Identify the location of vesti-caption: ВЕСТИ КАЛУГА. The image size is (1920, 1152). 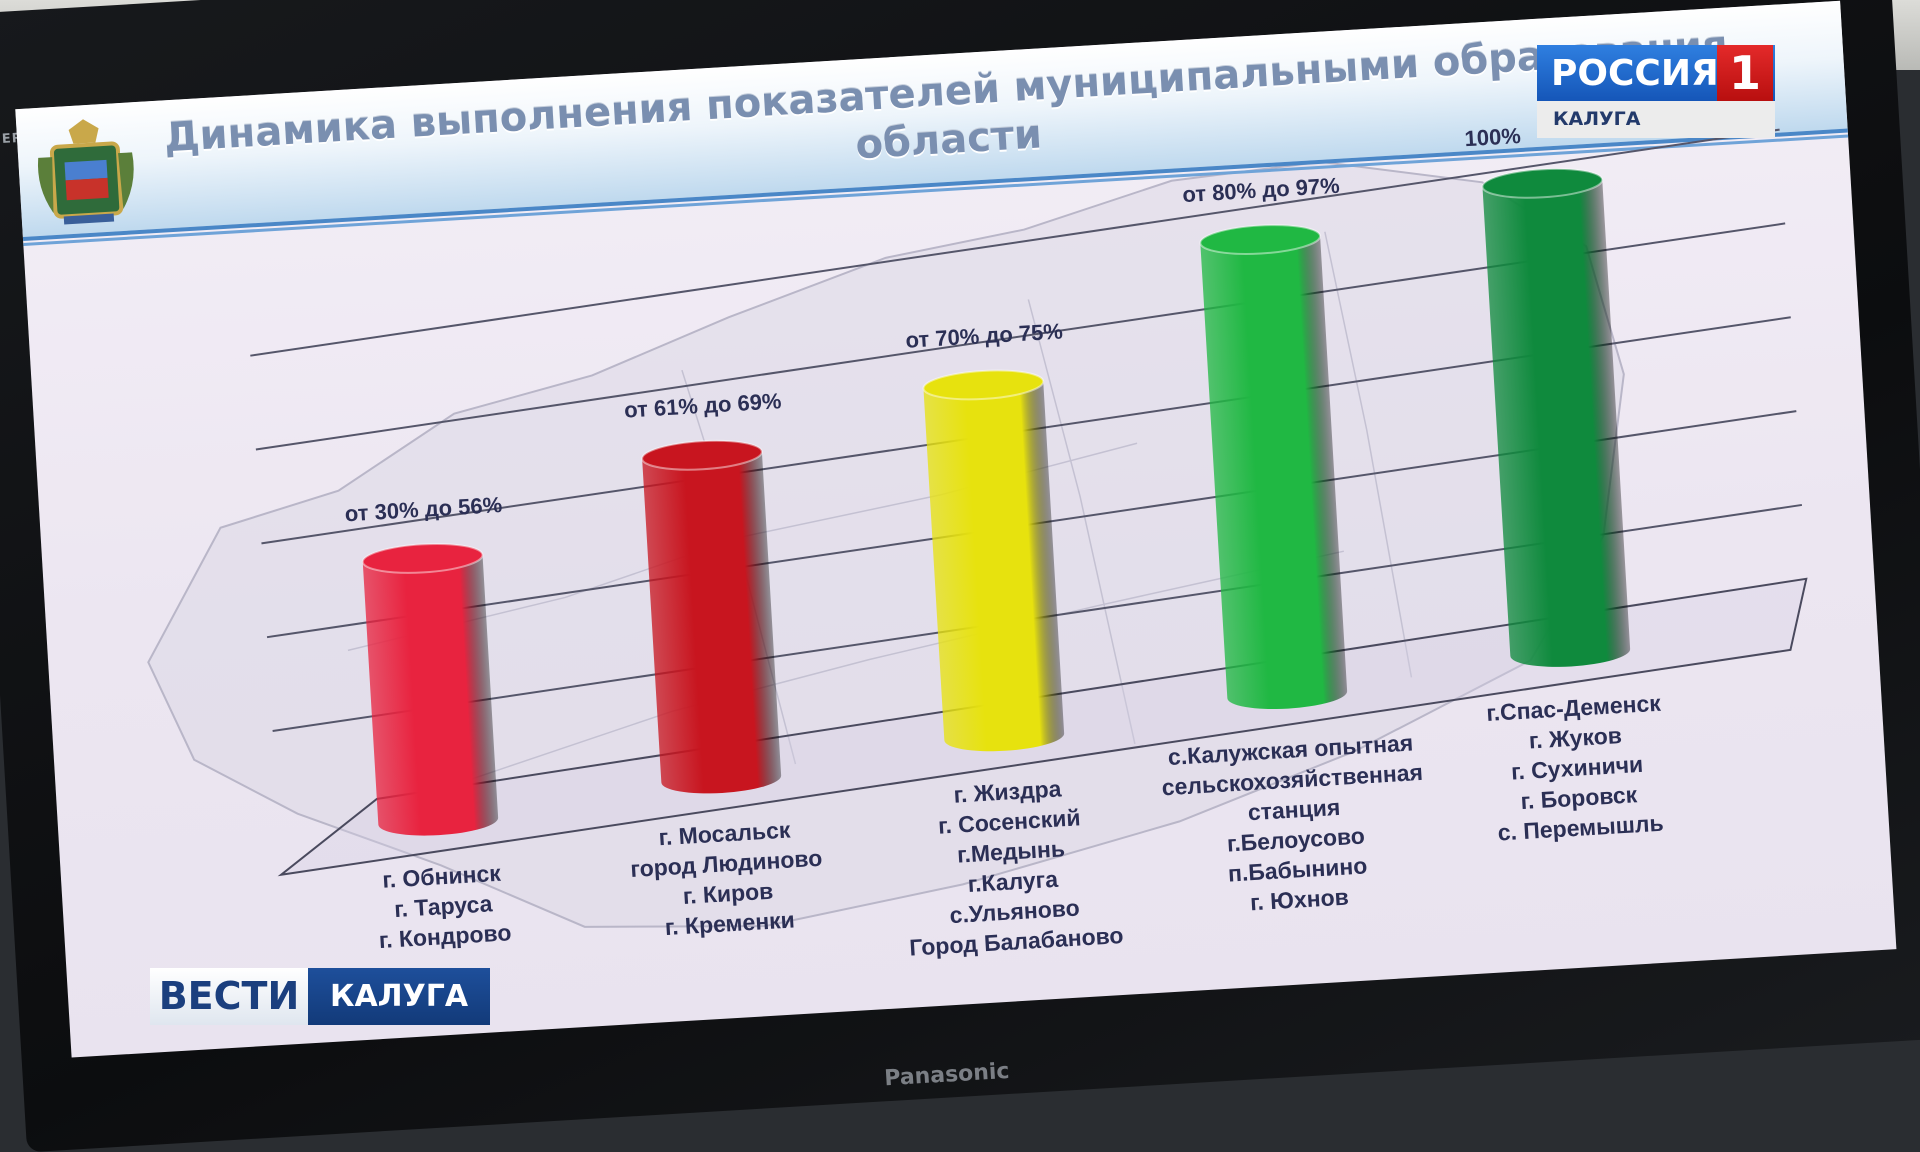
(320, 996).